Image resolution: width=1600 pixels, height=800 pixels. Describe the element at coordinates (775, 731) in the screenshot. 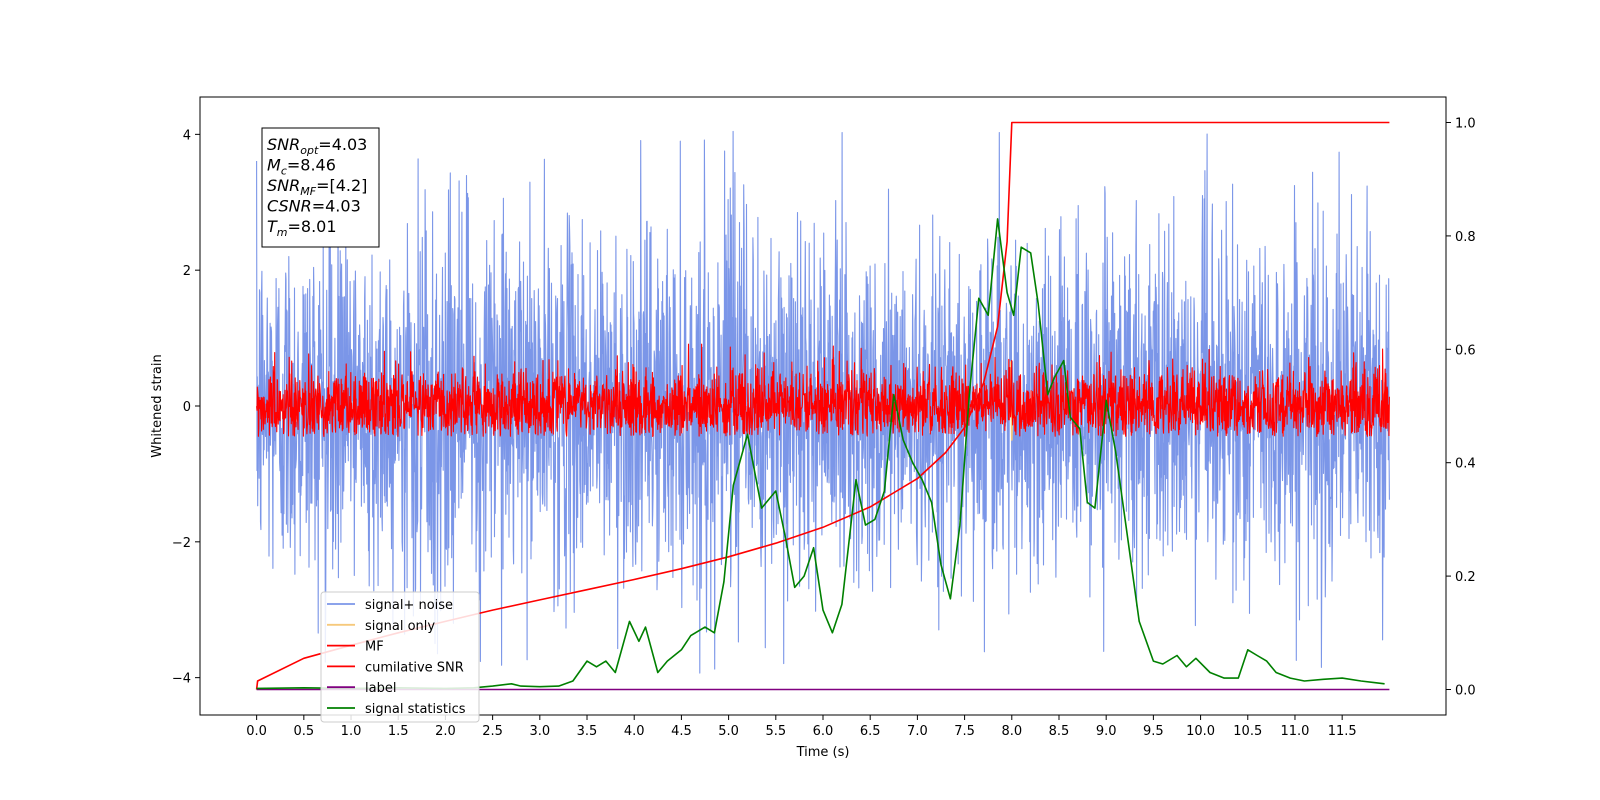

I see `x-tick-label: 5.5` at that location.